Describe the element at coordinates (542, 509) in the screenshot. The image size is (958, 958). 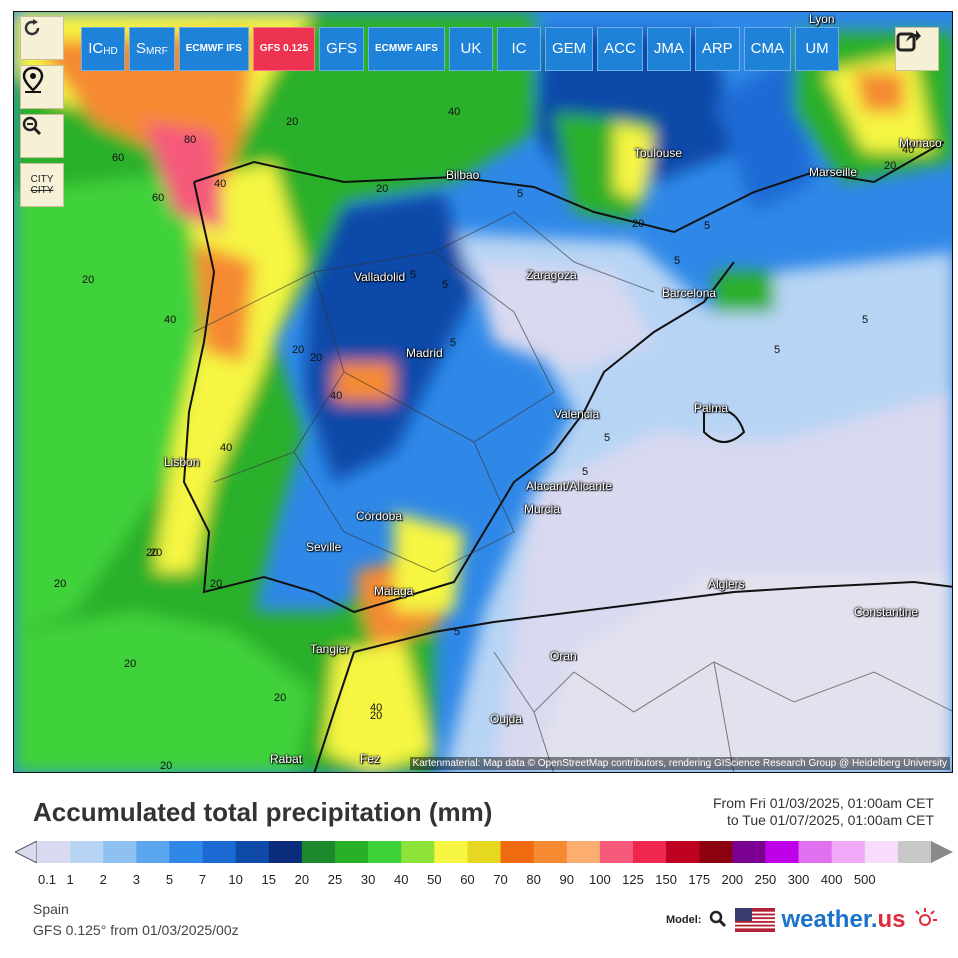
I see `city-label: Murcia` at that location.